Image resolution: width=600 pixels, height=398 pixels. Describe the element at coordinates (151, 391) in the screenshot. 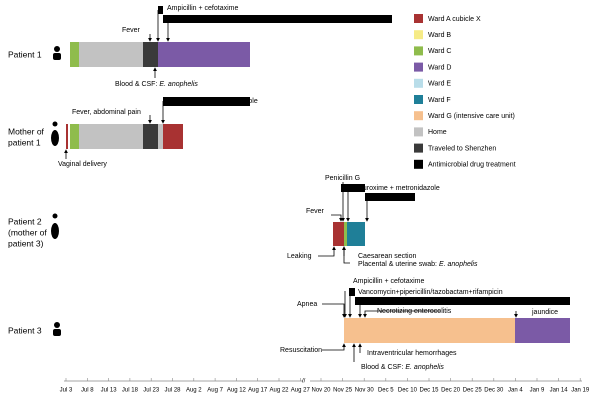

I see `tick-label: Jul 23` at that location.